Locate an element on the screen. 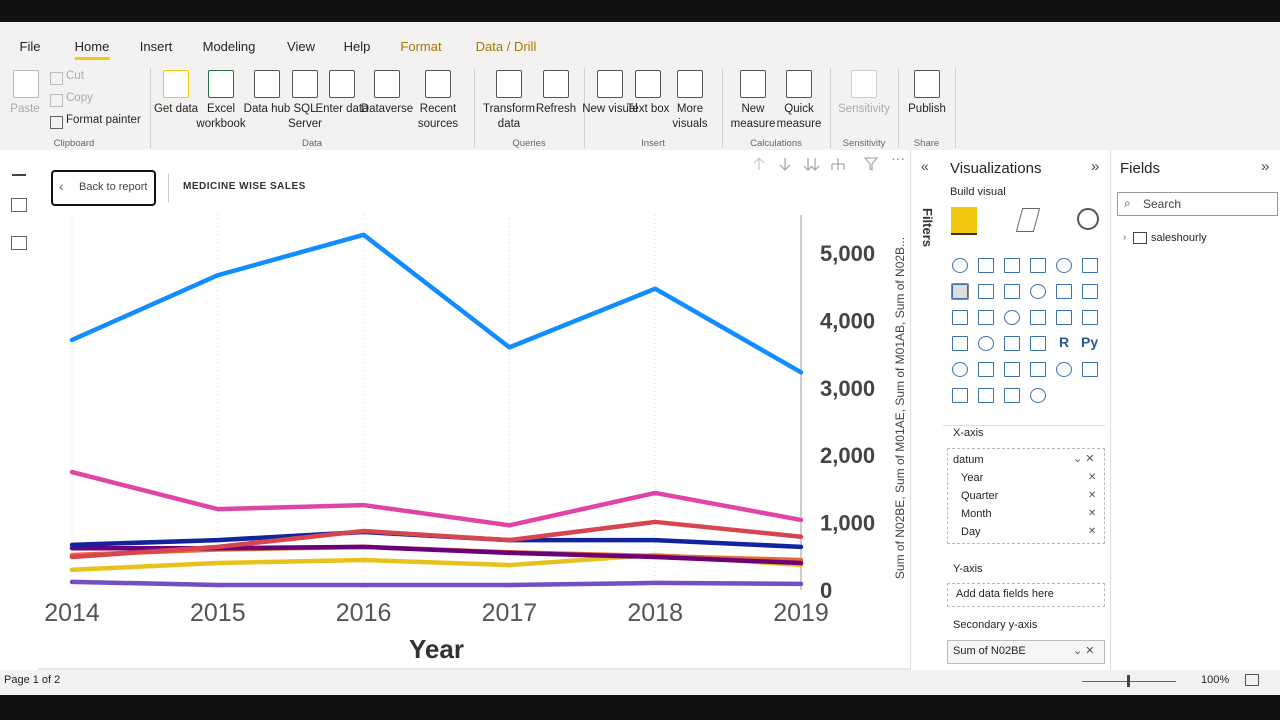  ribbon-button: Refresh is located at coordinates (556, 109).